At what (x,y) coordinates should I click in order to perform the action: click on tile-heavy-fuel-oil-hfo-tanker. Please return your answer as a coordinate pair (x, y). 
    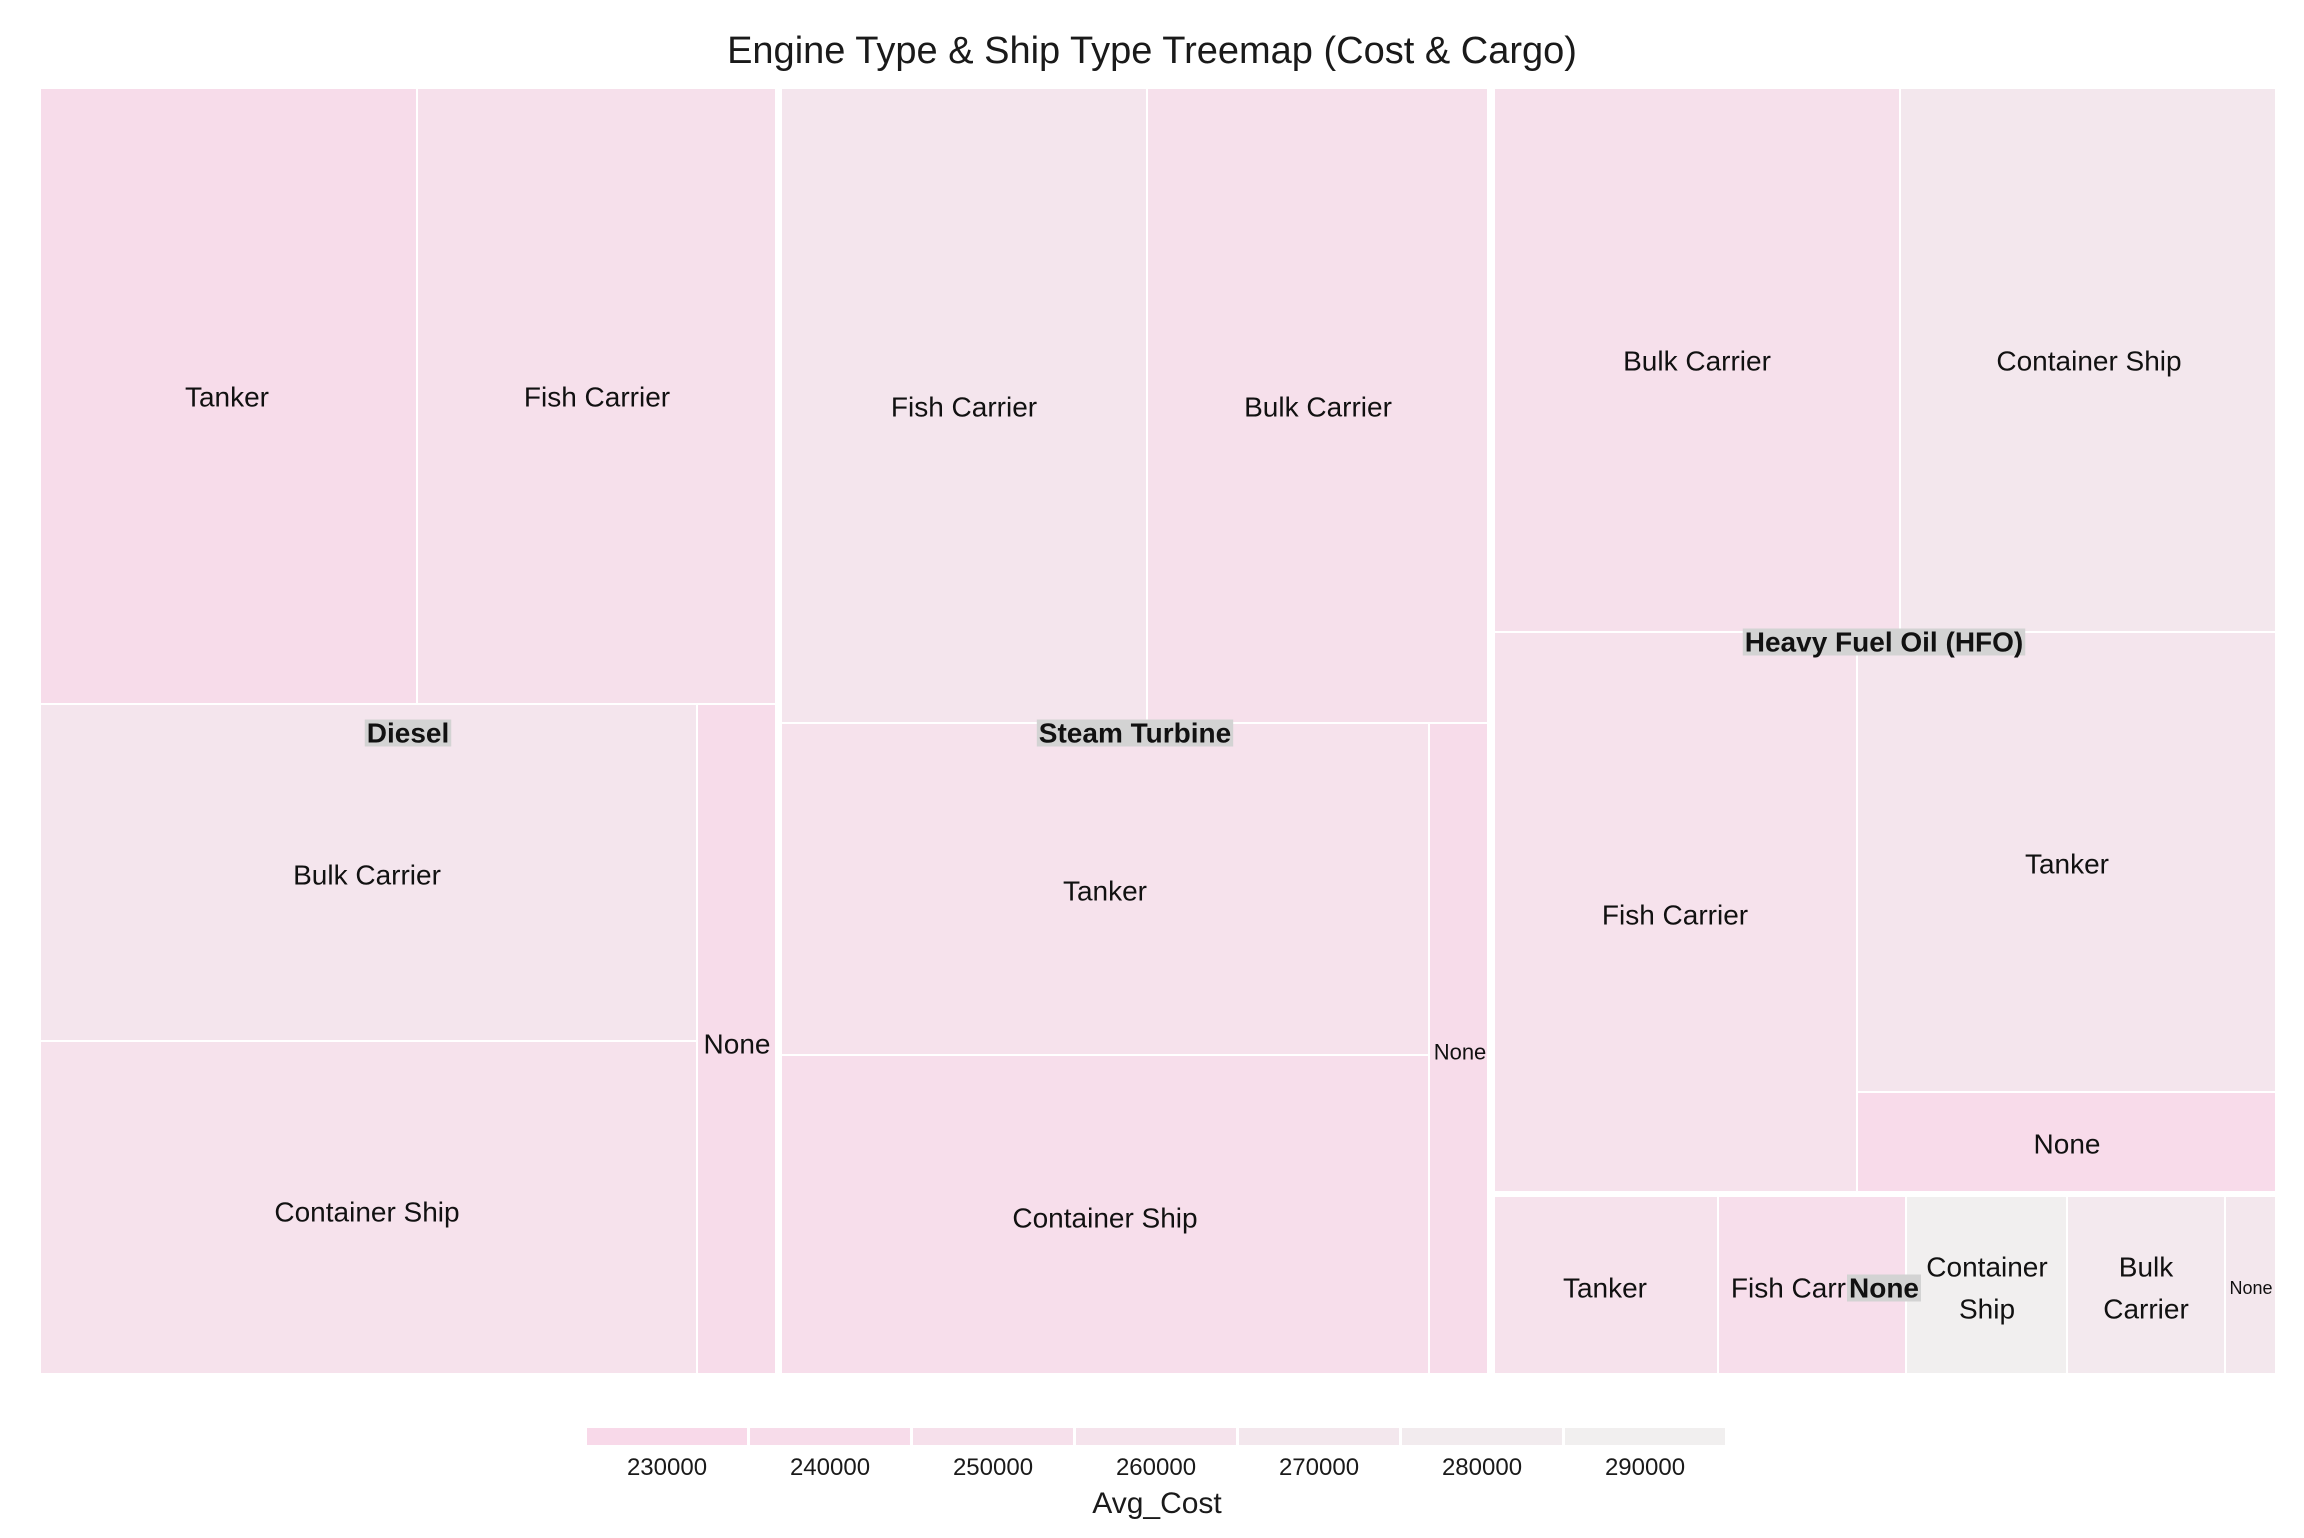
    Looking at the image, I should click on (2066, 862).